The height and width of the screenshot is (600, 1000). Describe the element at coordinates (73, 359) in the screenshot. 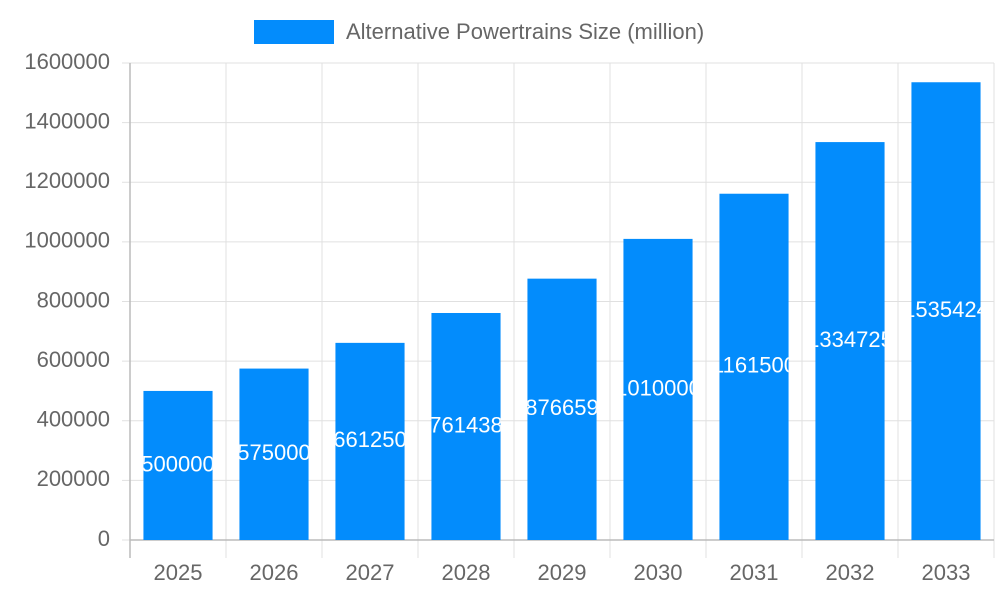

I see `y-tick-label: 600000` at that location.